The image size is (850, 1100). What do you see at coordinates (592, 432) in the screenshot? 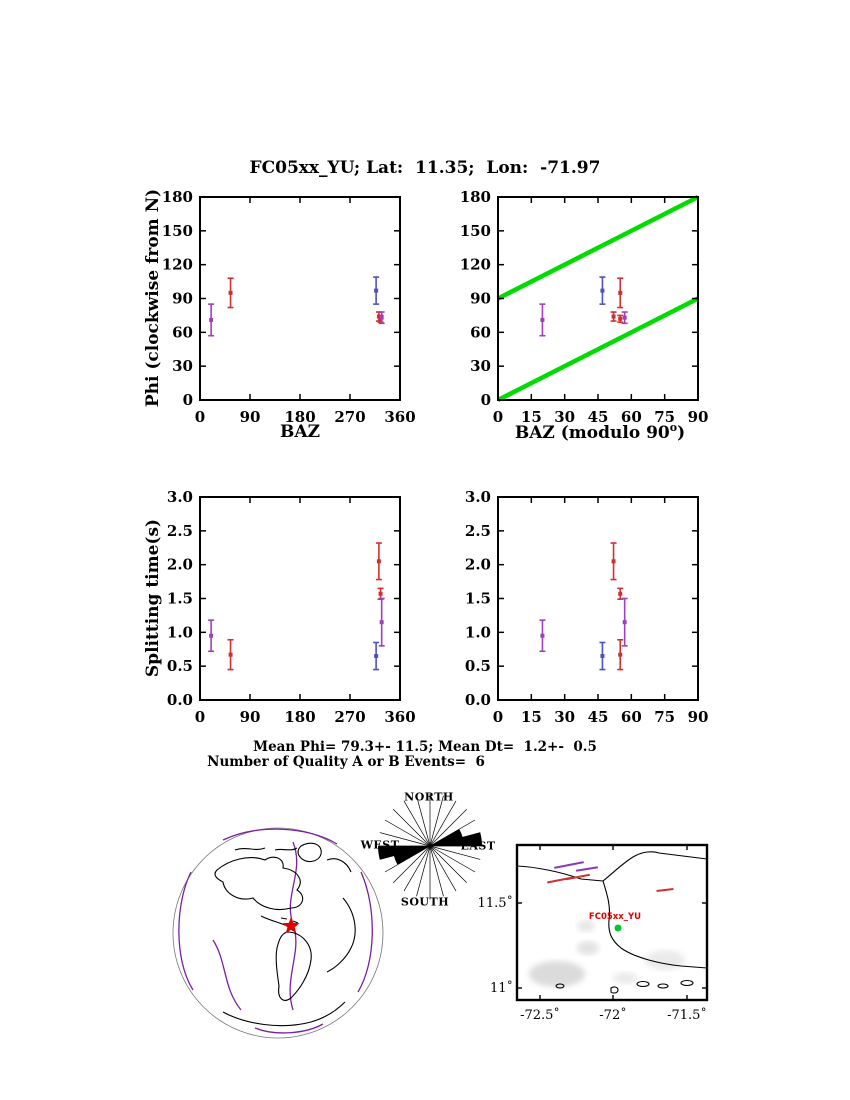
I see `baz-mod-text: BAZ (modulo 90` at bounding box center [592, 432].